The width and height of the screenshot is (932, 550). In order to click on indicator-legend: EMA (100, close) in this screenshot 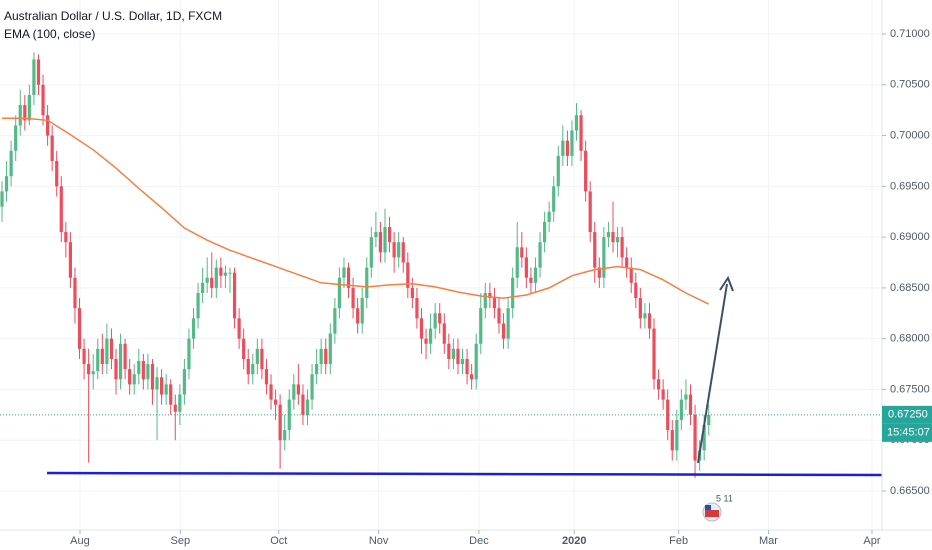, I will do `click(49, 34)`.